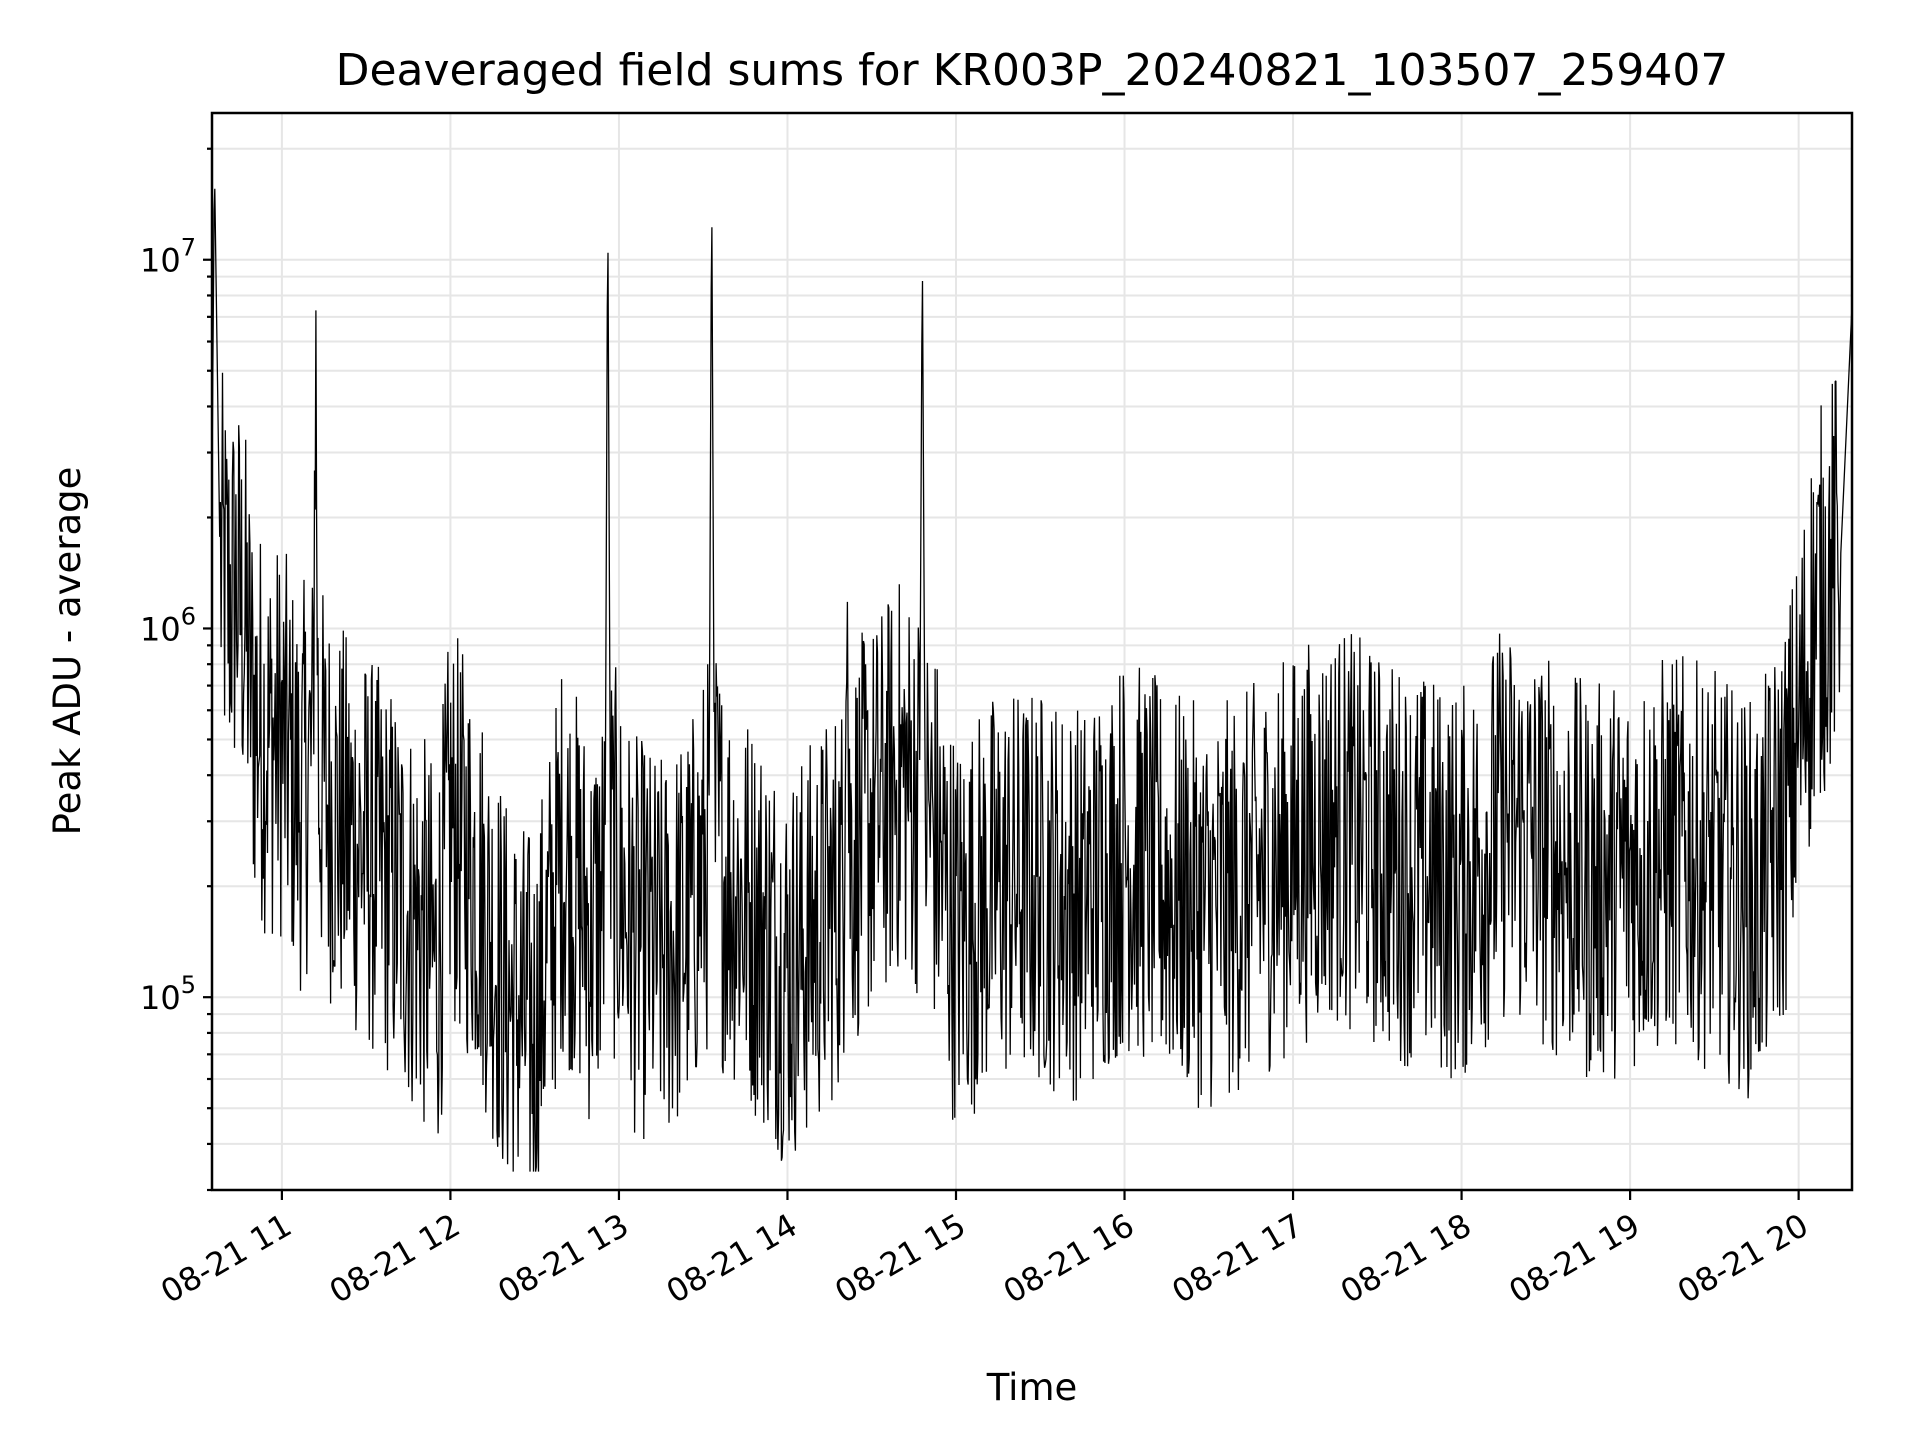  What do you see at coordinates (1743, 1258) in the screenshot?
I see `x-tick-label: 08-21 20` at bounding box center [1743, 1258].